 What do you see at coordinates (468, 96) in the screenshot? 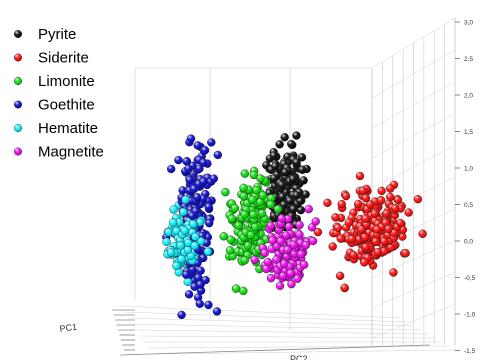
I see `tick-label: 2,0` at bounding box center [468, 96].